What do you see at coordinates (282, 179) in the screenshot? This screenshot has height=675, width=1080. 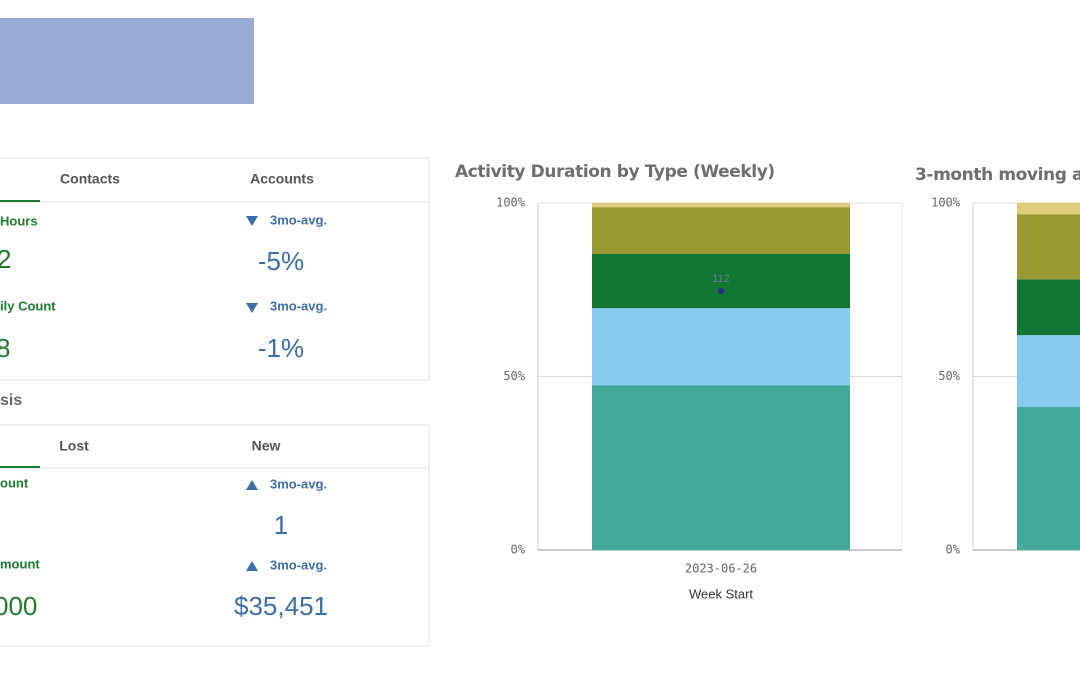 I see `tab: Accounts` at bounding box center [282, 179].